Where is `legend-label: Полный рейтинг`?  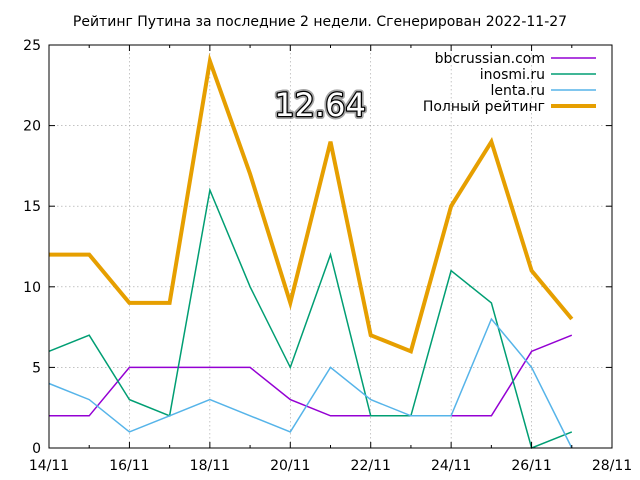
legend-label: Полный рейтинг is located at coordinates (484, 107).